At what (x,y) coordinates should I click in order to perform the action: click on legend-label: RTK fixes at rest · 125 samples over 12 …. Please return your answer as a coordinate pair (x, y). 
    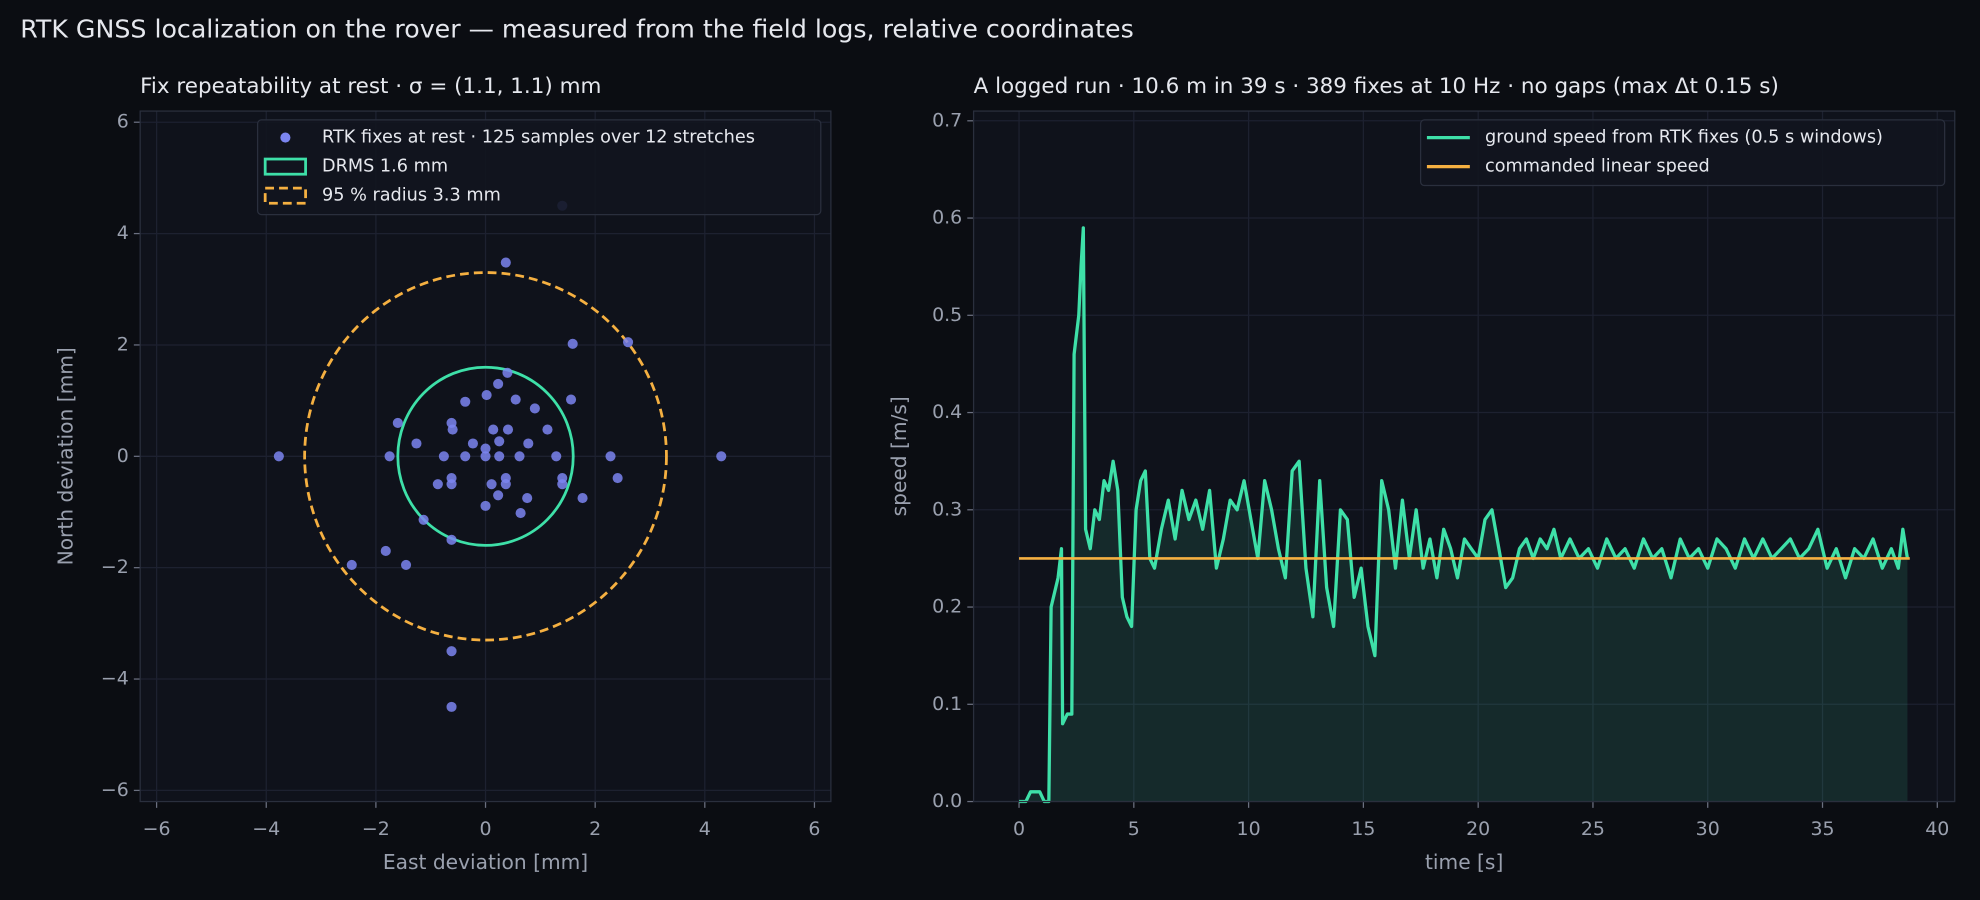
    Looking at the image, I should click on (538, 138).